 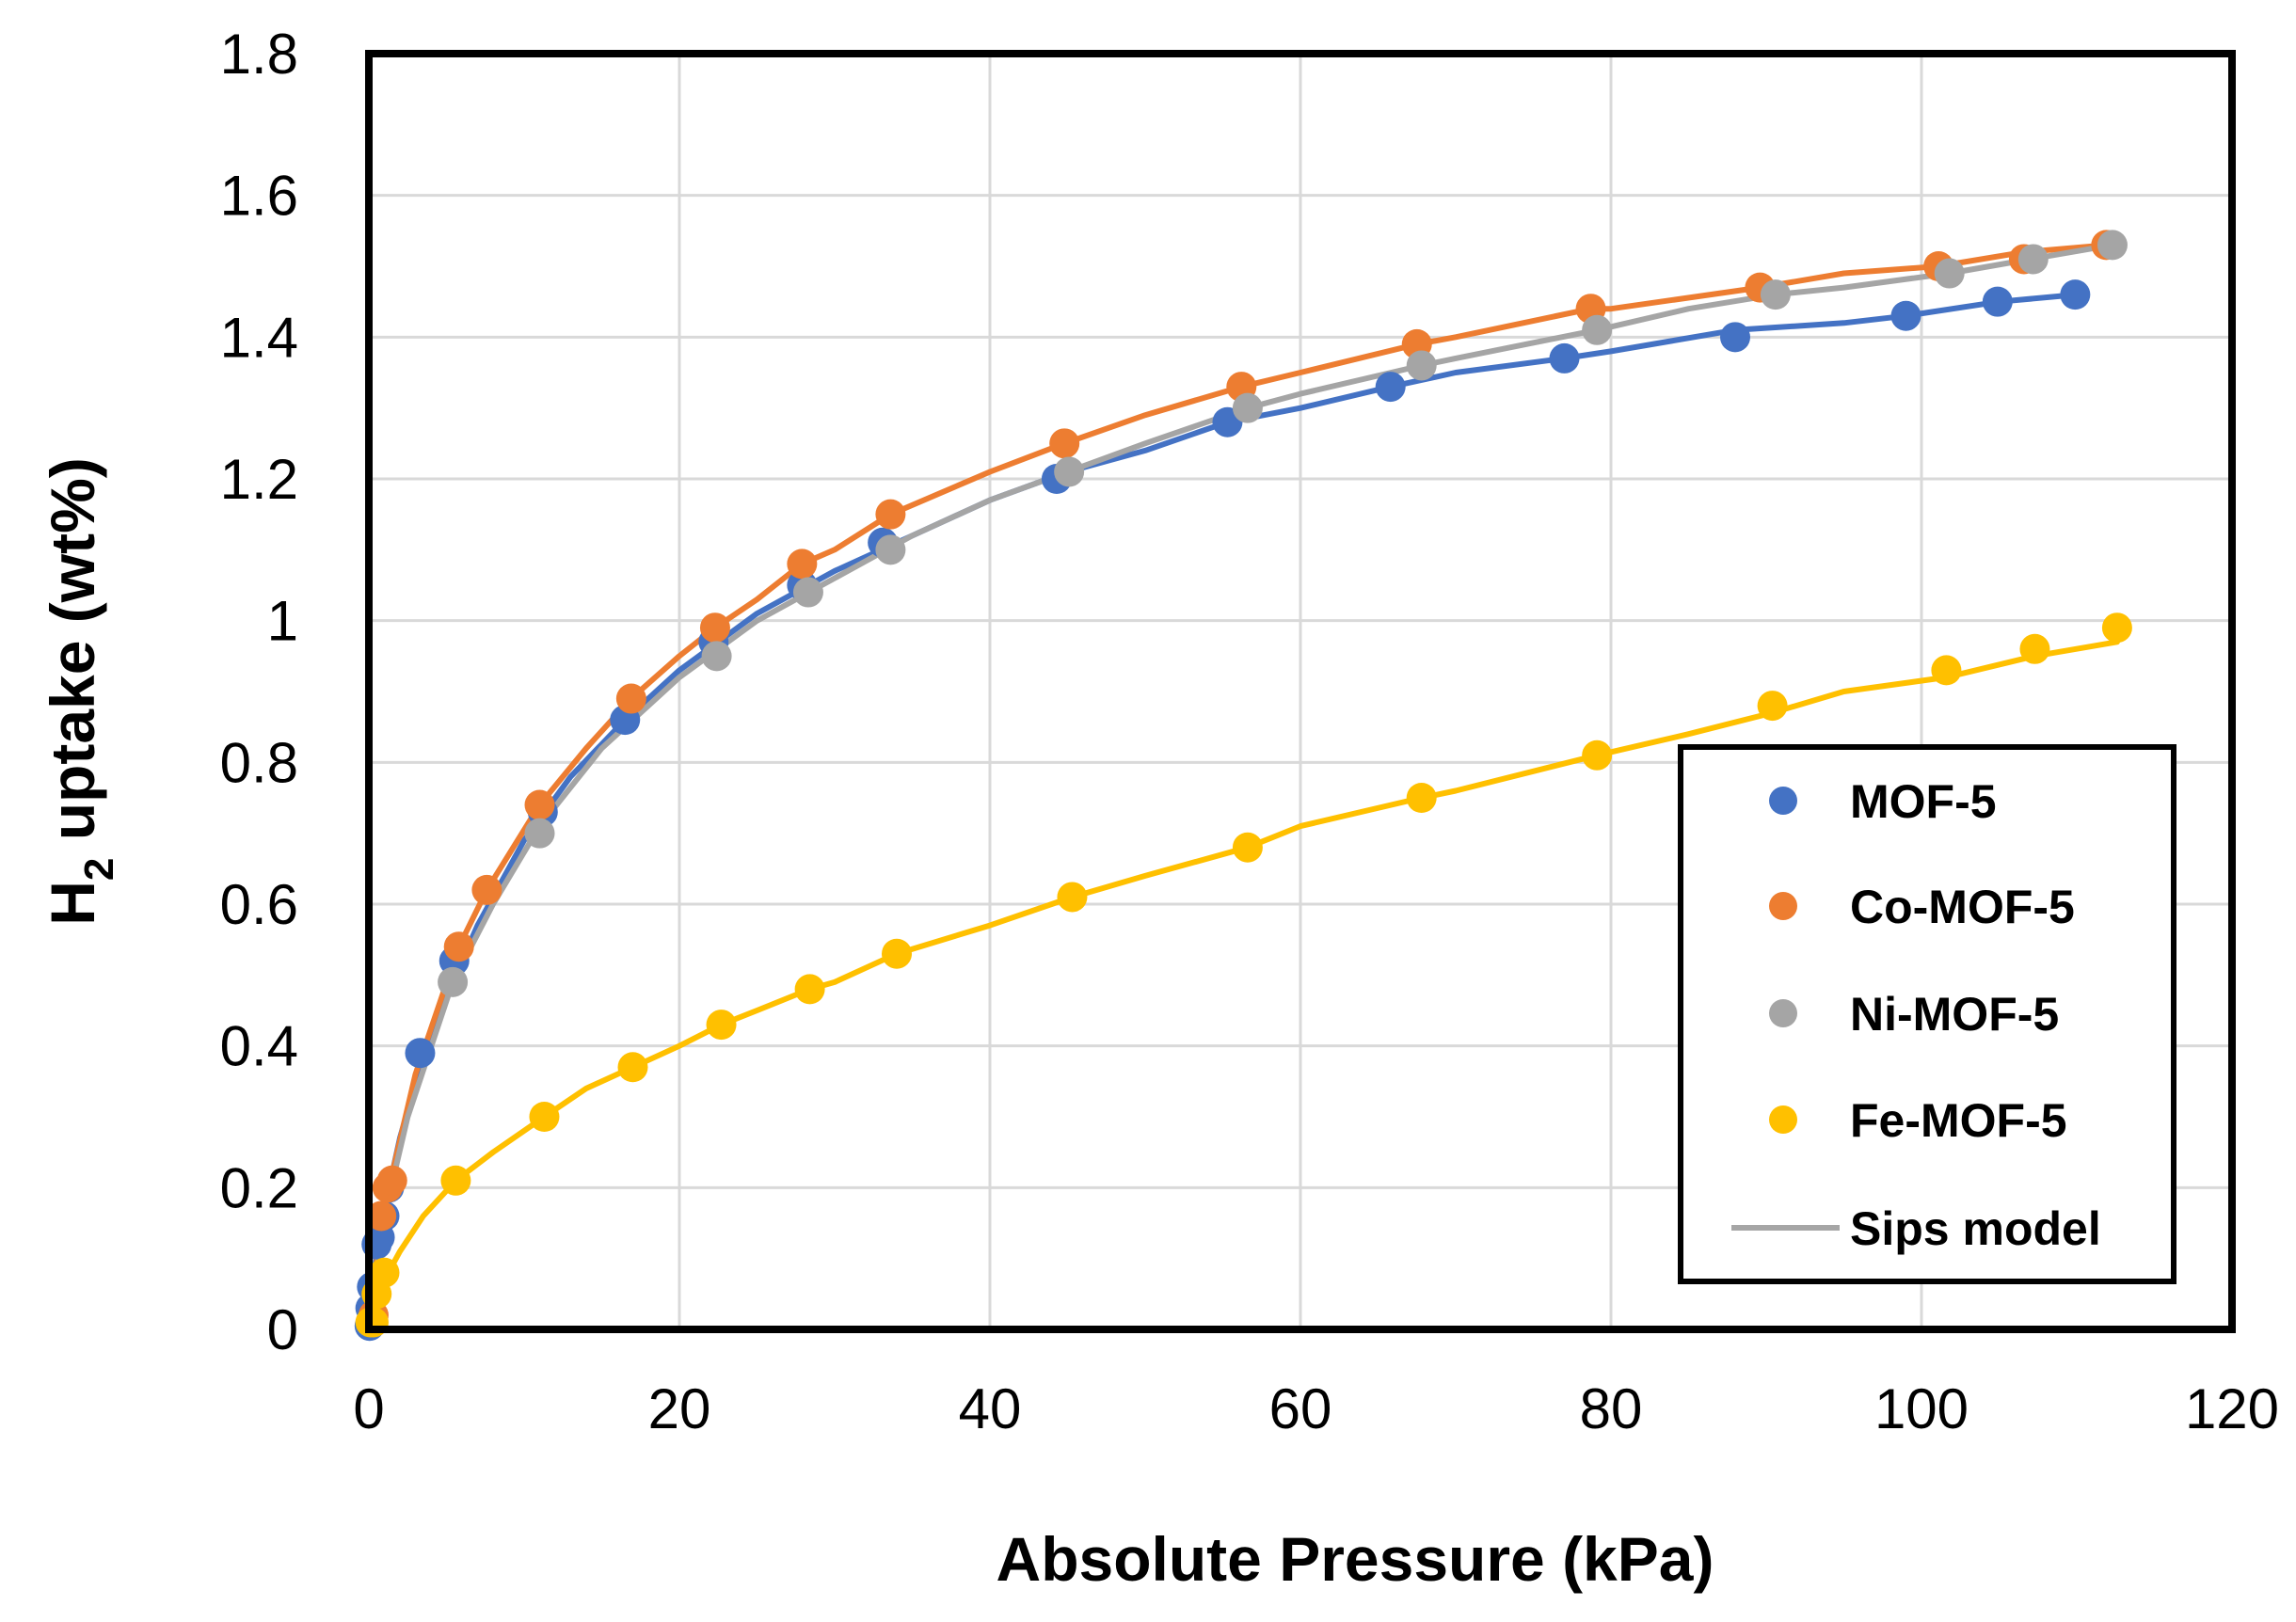 What do you see at coordinates (282, 1329) in the screenshot?
I see `y-tick-label: 0` at bounding box center [282, 1329].